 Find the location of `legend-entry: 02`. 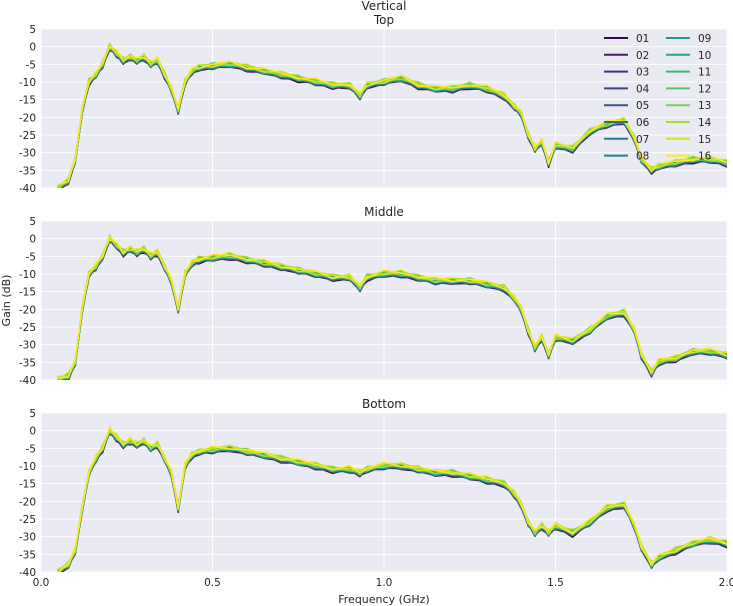

legend-entry: 02 is located at coordinates (642, 56).